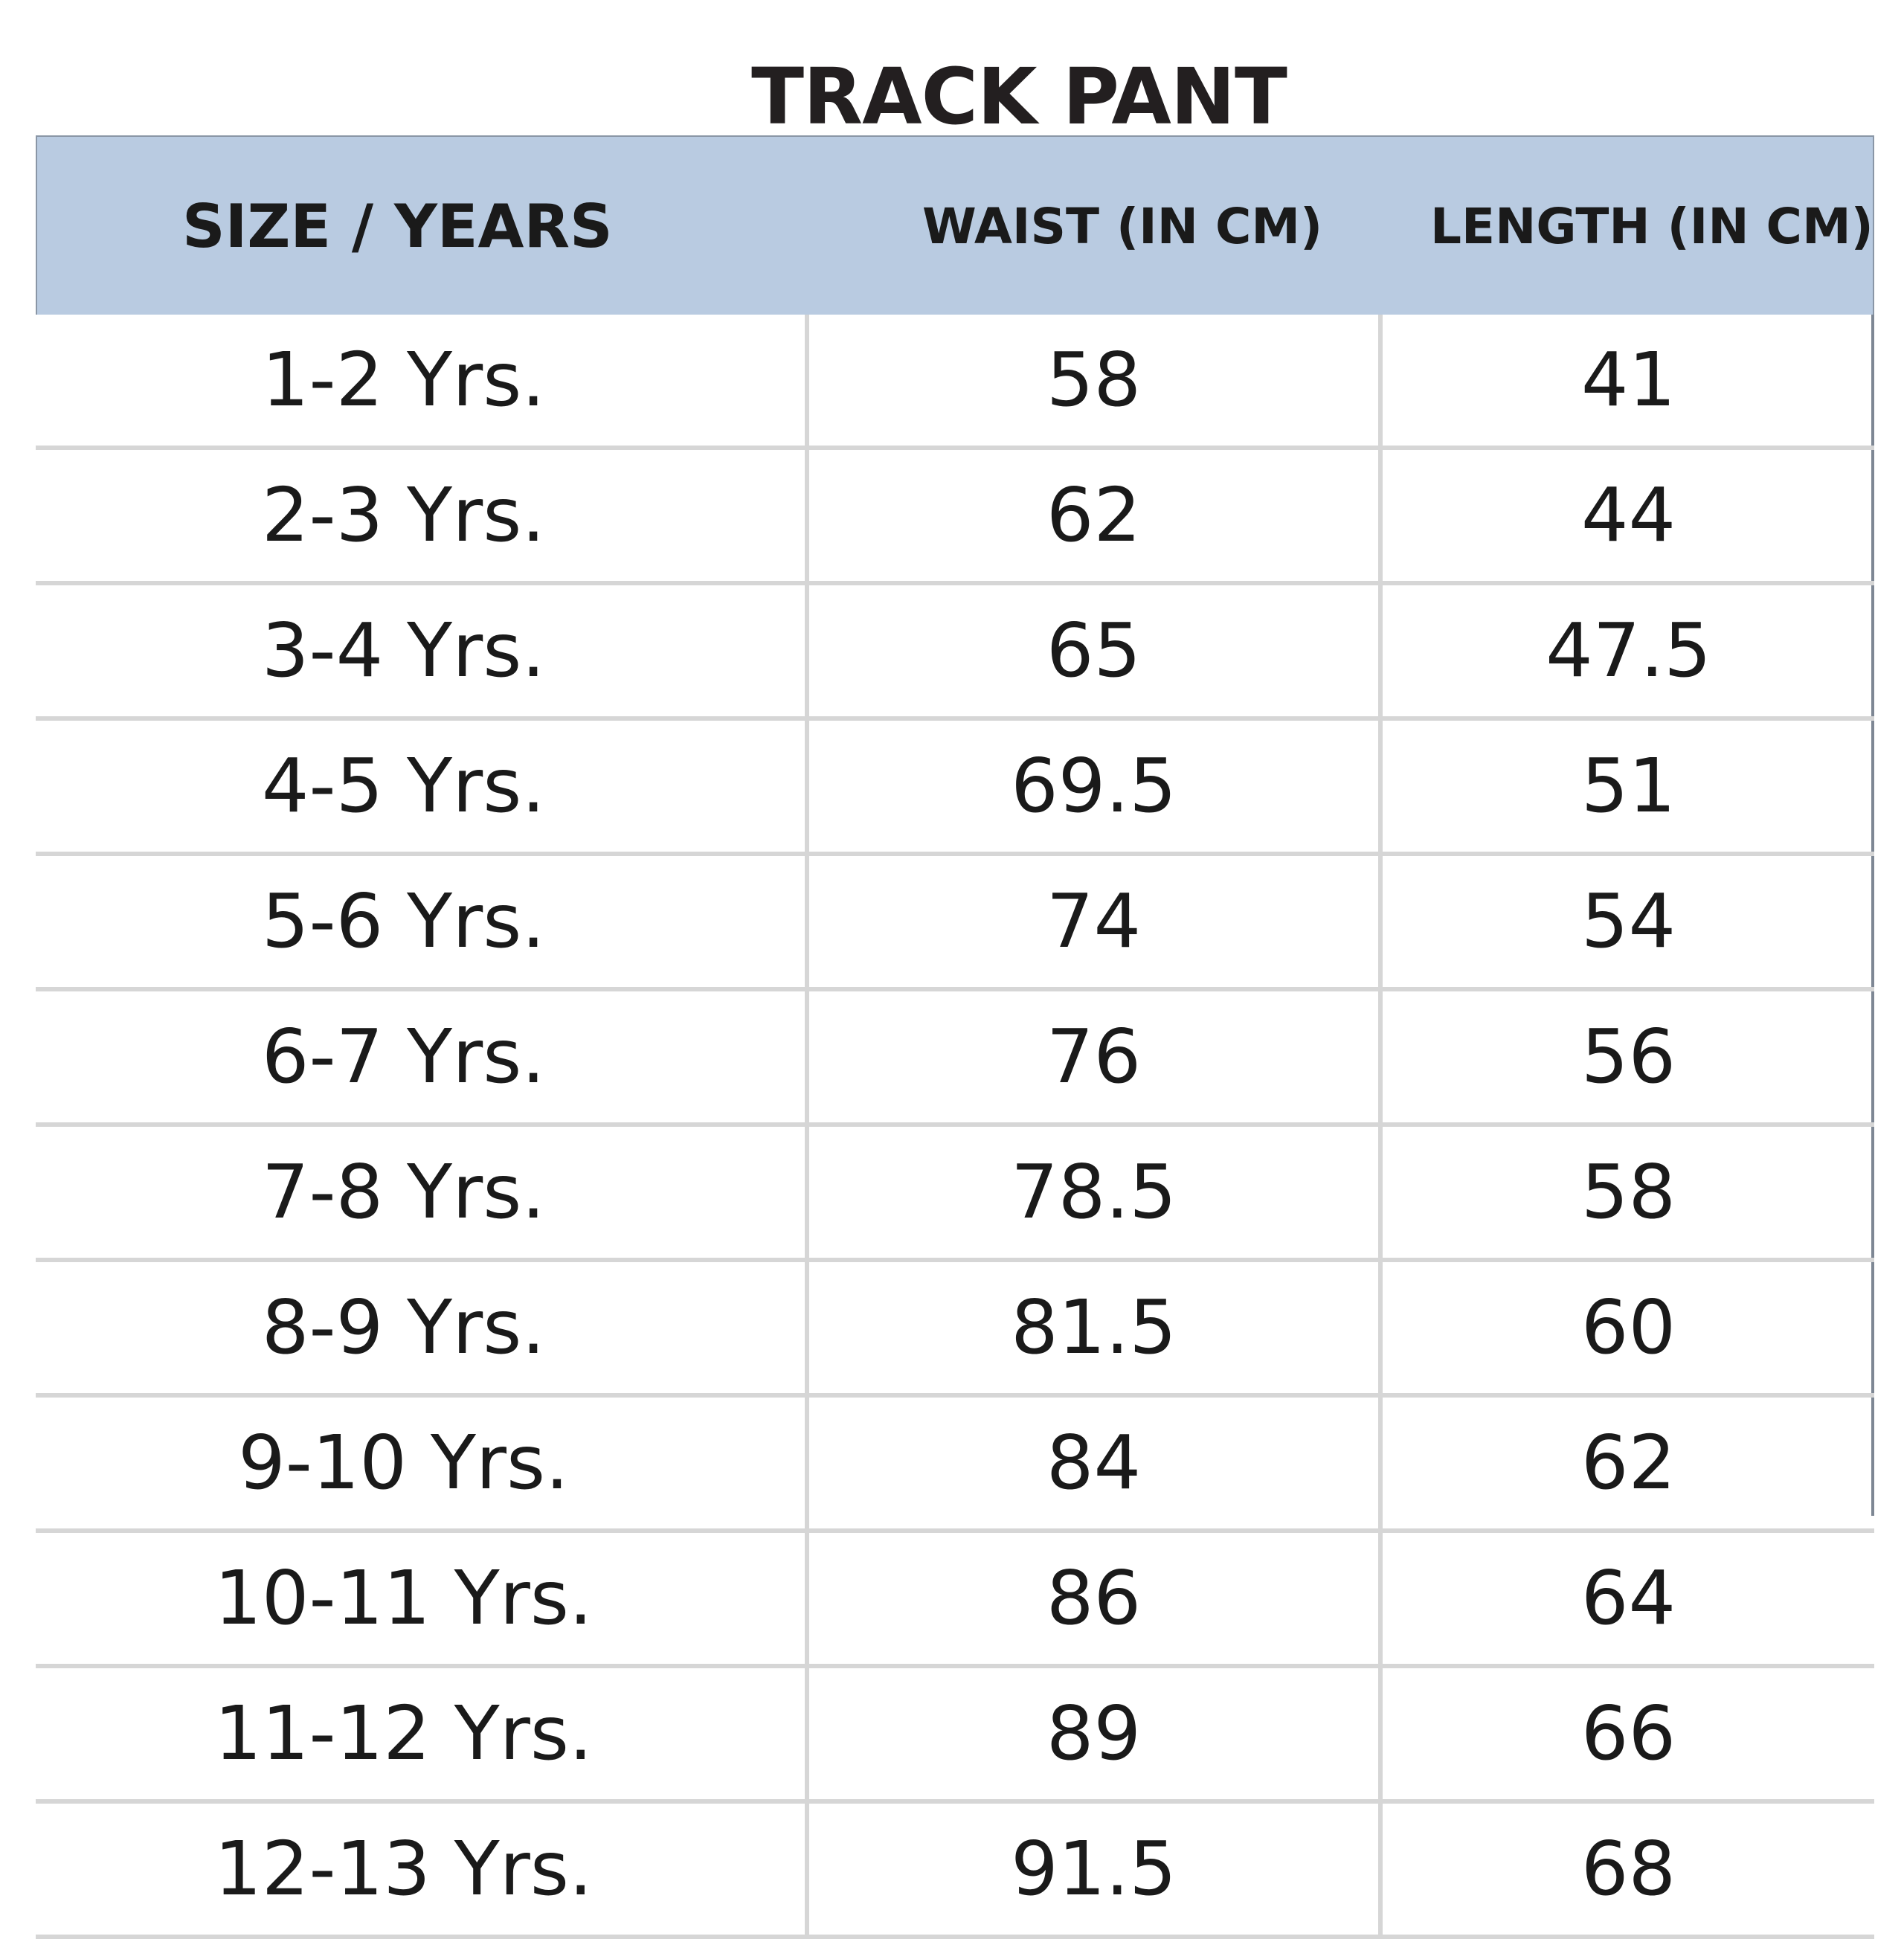 The image size is (1904, 1939). Describe the element at coordinates (1628, 516) in the screenshot. I see `length-cell: 44` at that location.